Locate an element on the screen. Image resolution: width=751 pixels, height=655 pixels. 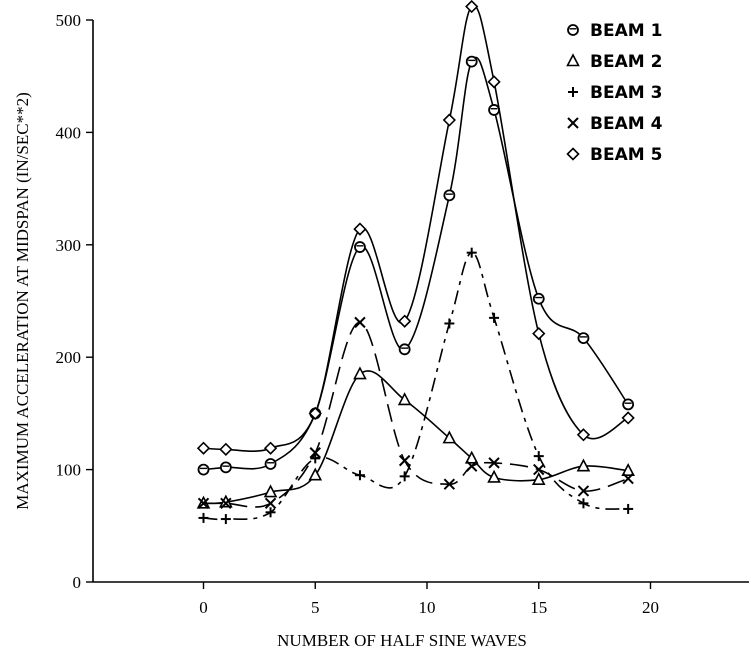
x-tick-label: 15 is located at coordinates (538, 607).